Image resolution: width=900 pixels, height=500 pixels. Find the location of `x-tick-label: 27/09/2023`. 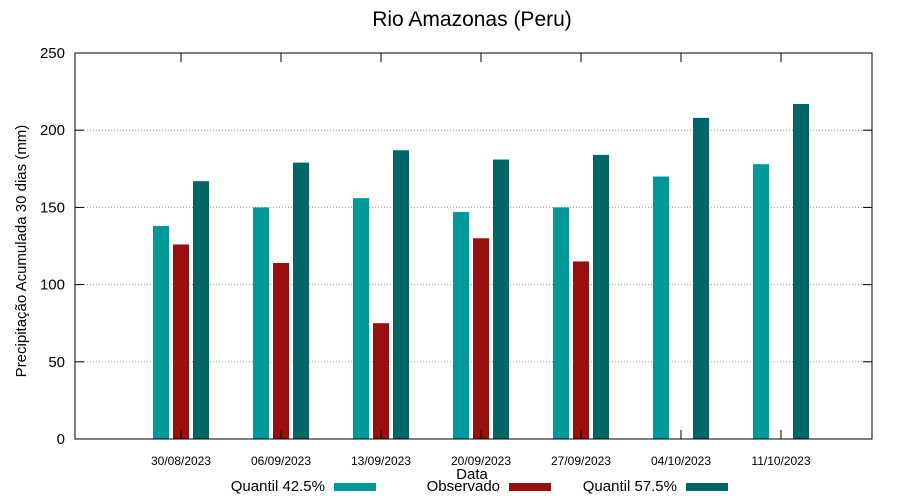

x-tick-label: 27/09/2023 is located at coordinates (581, 461).